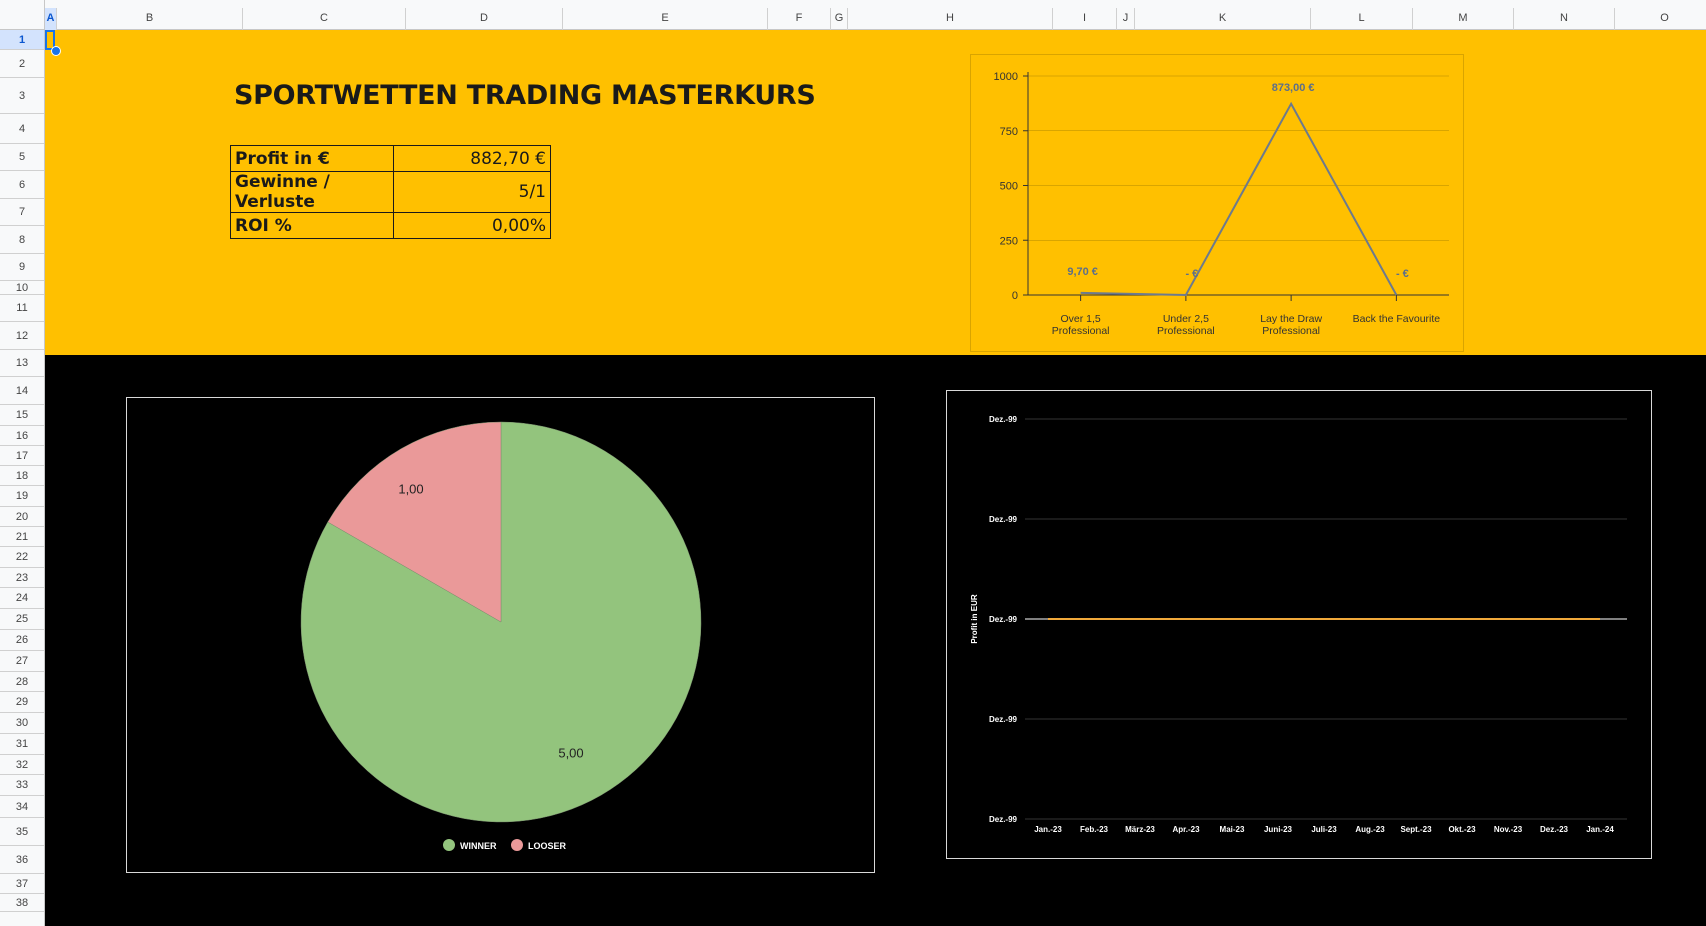 The image size is (1706, 926). What do you see at coordinates (472, 225) in the screenshot?
I see `kpi-value: 0,00%` at bounding box center [472, 225].